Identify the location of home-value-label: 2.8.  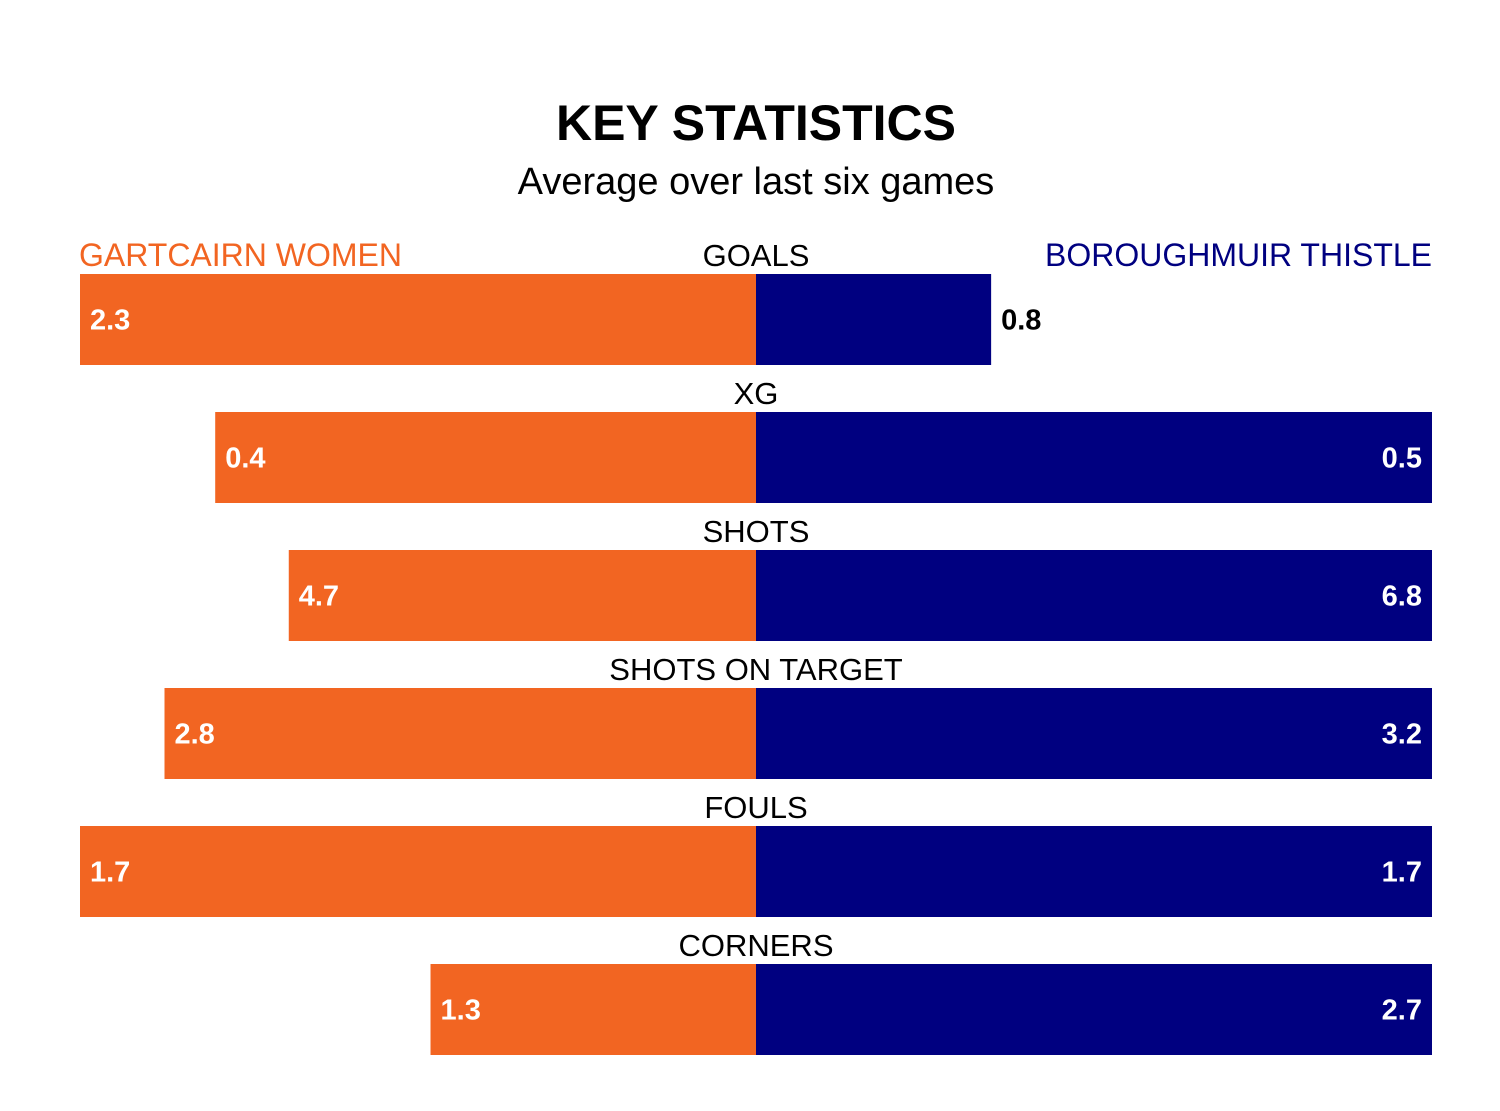
(195, 735).